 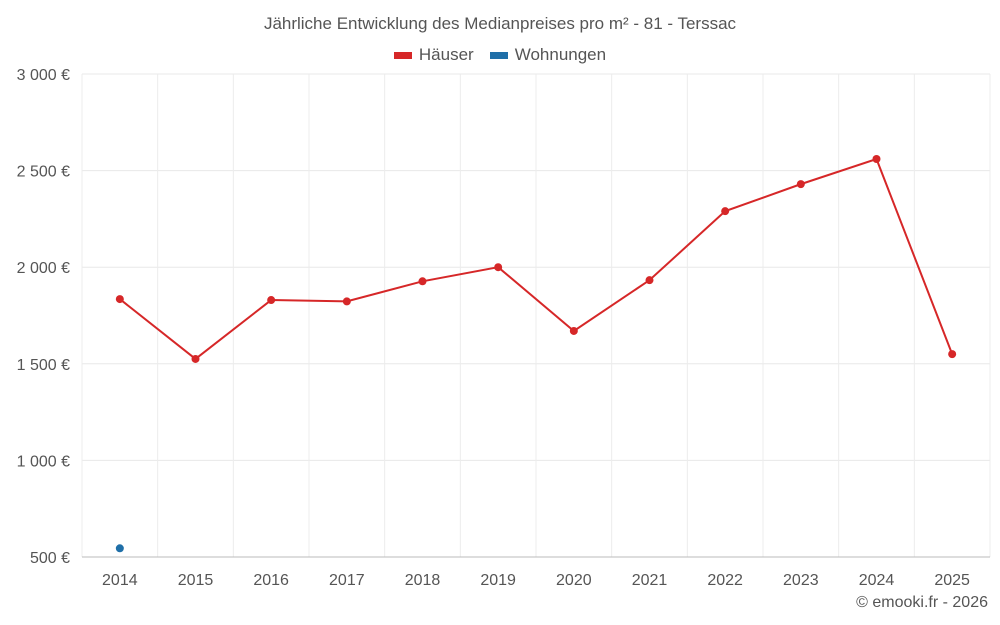 I want to click on x-tick-label: 2018, so click(x=423, y=580).